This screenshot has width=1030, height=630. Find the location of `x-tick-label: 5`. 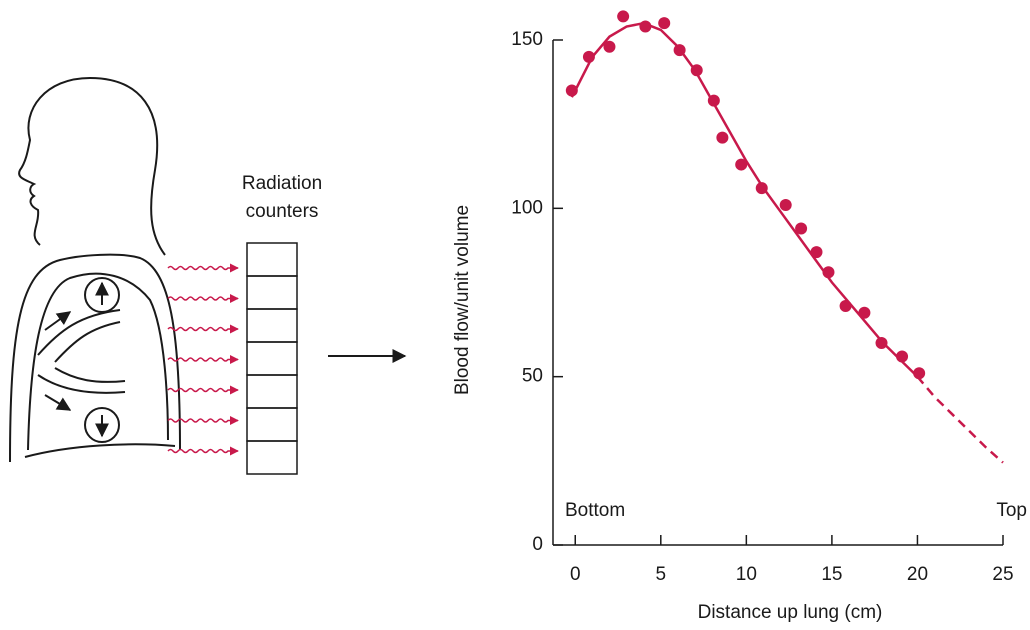

x-tick-label: 5 is located at coordinates (661, 574).